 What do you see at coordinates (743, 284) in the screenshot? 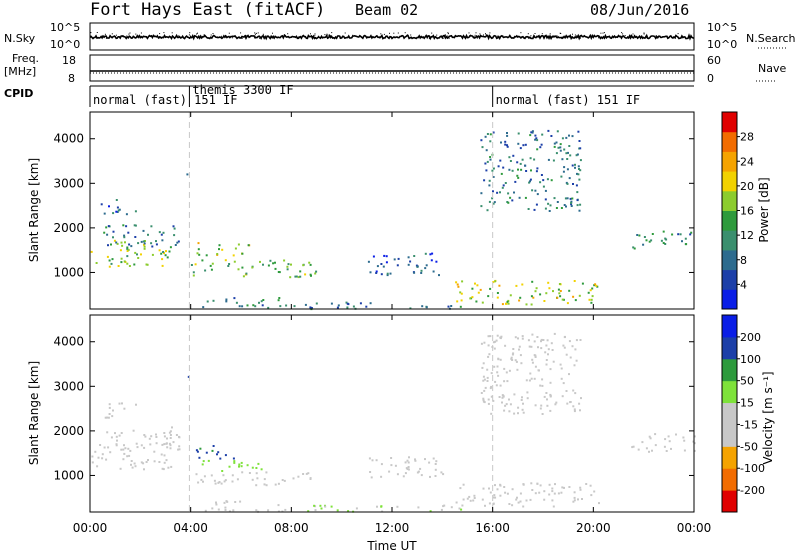
I see `colorbar-tick-label: 4` at bounding box center [743, 284].